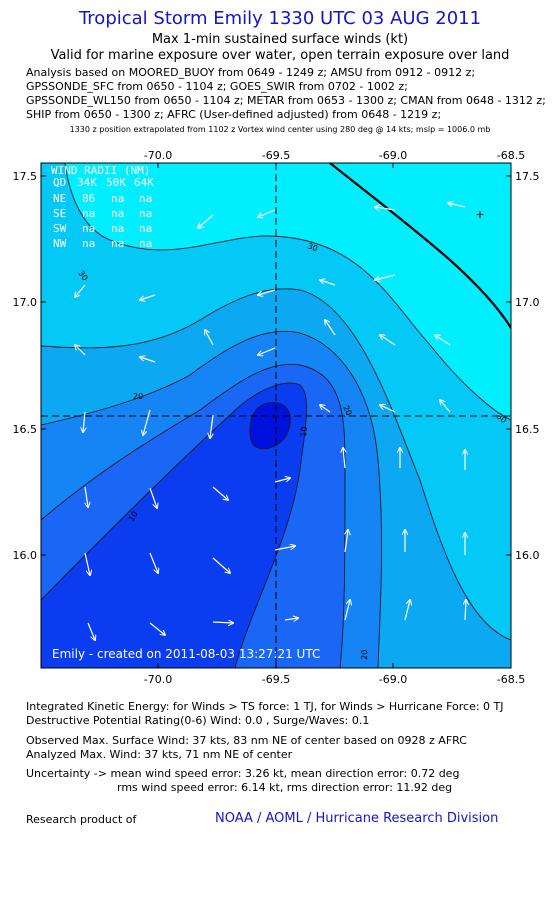  What do you see at coordinates (25, 302) in the screenshot?
I see `y-tick-left: 17.0` at bounding box center [25, 302].